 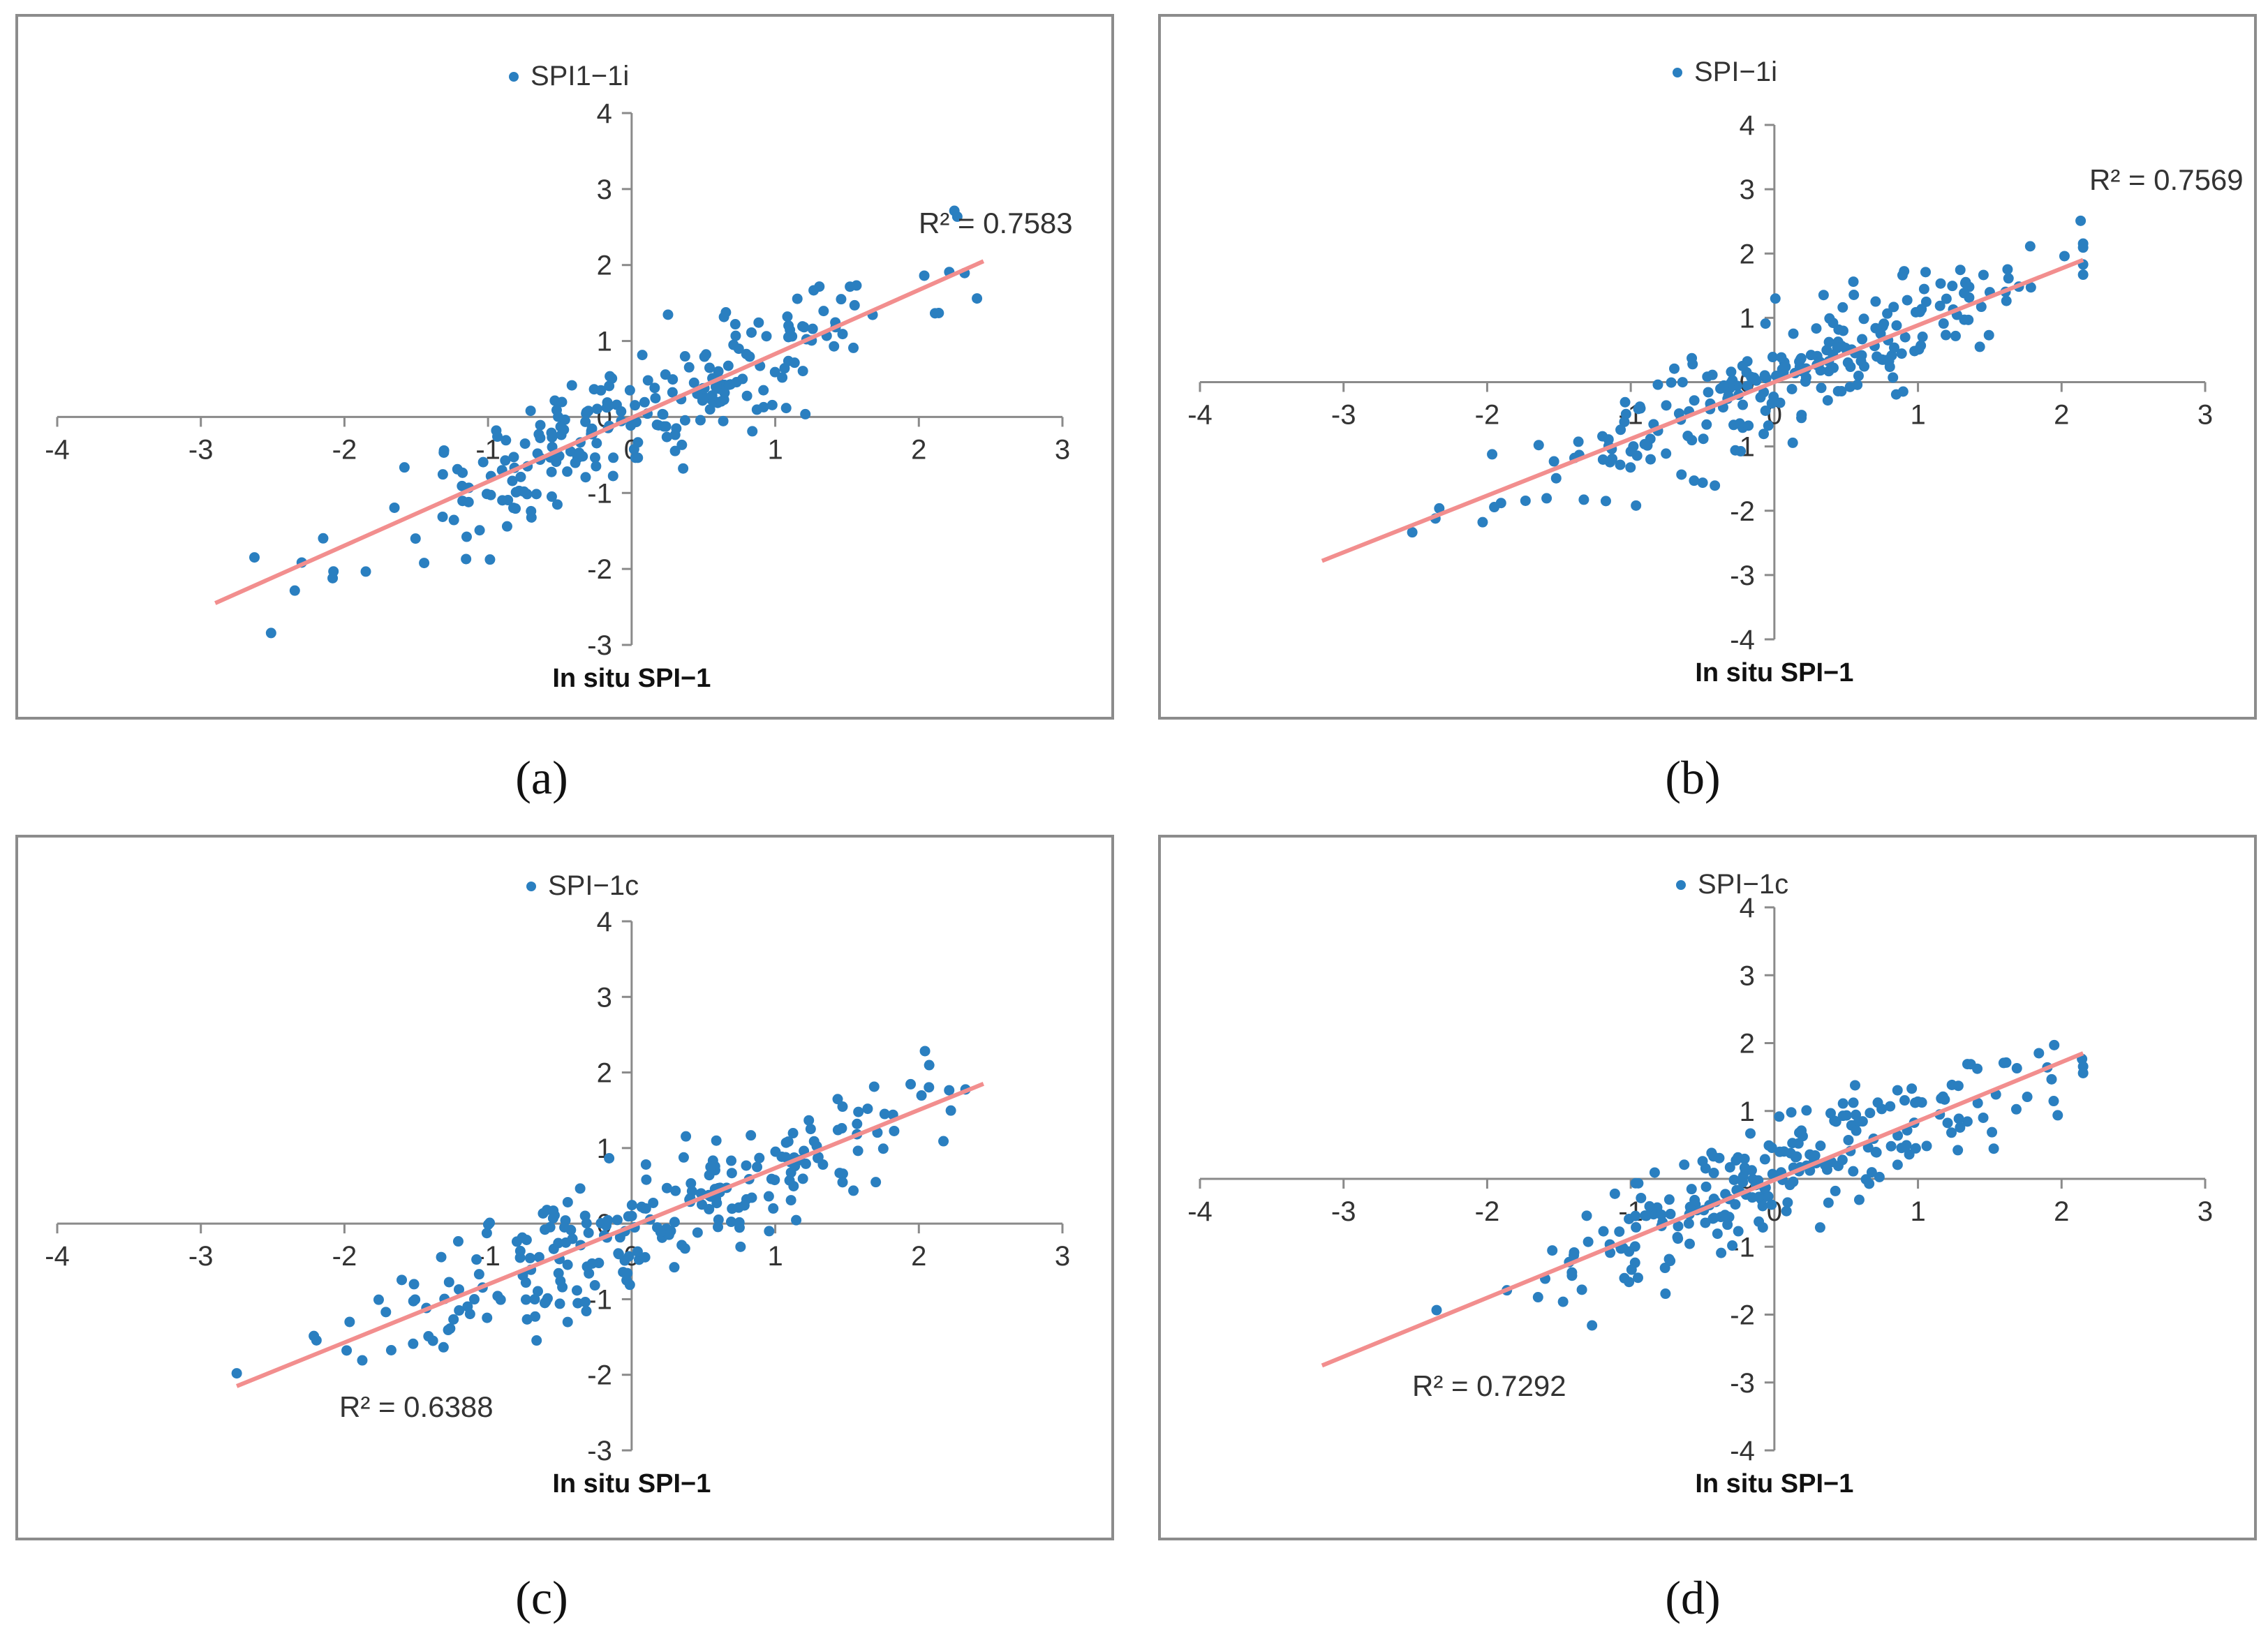 I want to click on x-tick-label: 2, so click(x=2061, y=1211).